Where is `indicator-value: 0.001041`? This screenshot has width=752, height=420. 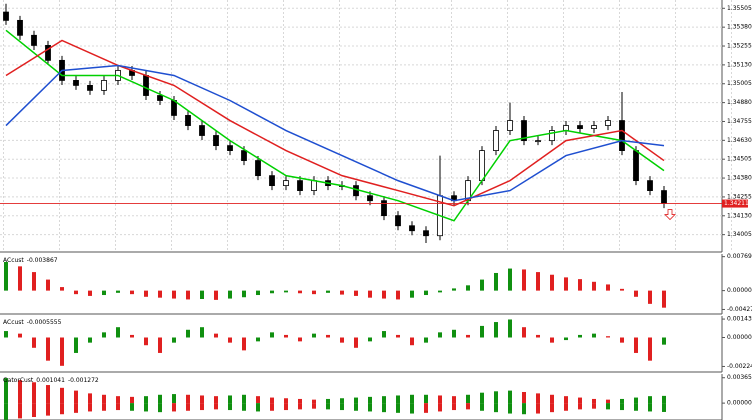 indicator-value: 0.001041 is located at coordinates (50, 380).